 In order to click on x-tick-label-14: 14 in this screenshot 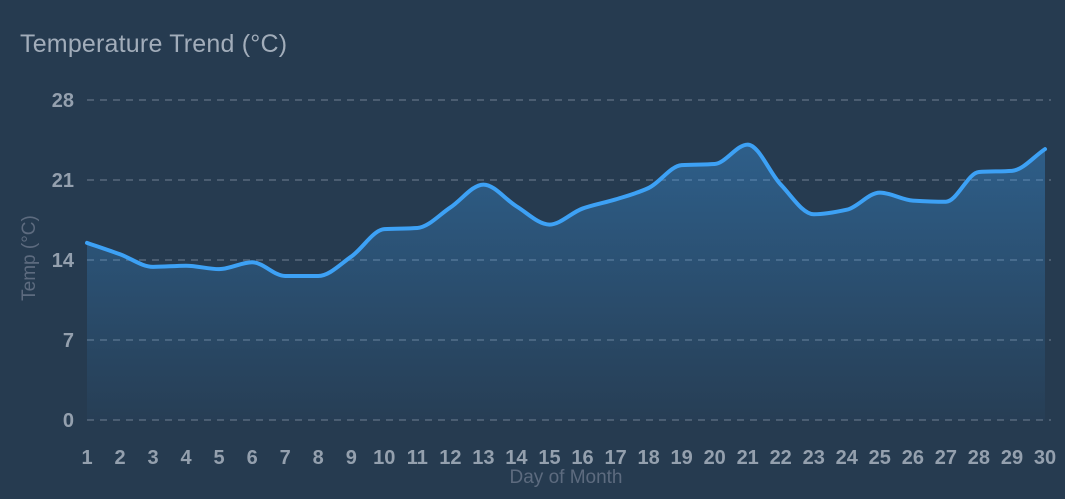, I will do `click(516, 458)`.